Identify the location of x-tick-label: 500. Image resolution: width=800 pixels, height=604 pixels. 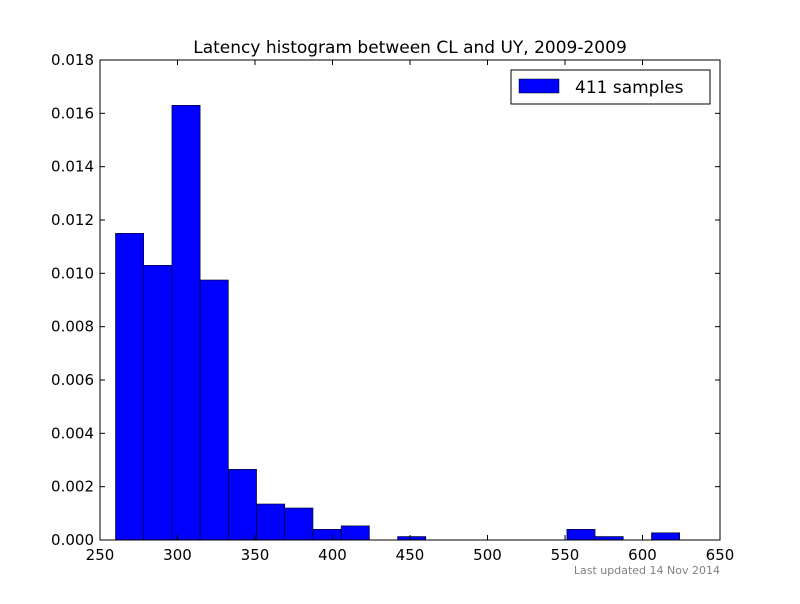
(487, 555).